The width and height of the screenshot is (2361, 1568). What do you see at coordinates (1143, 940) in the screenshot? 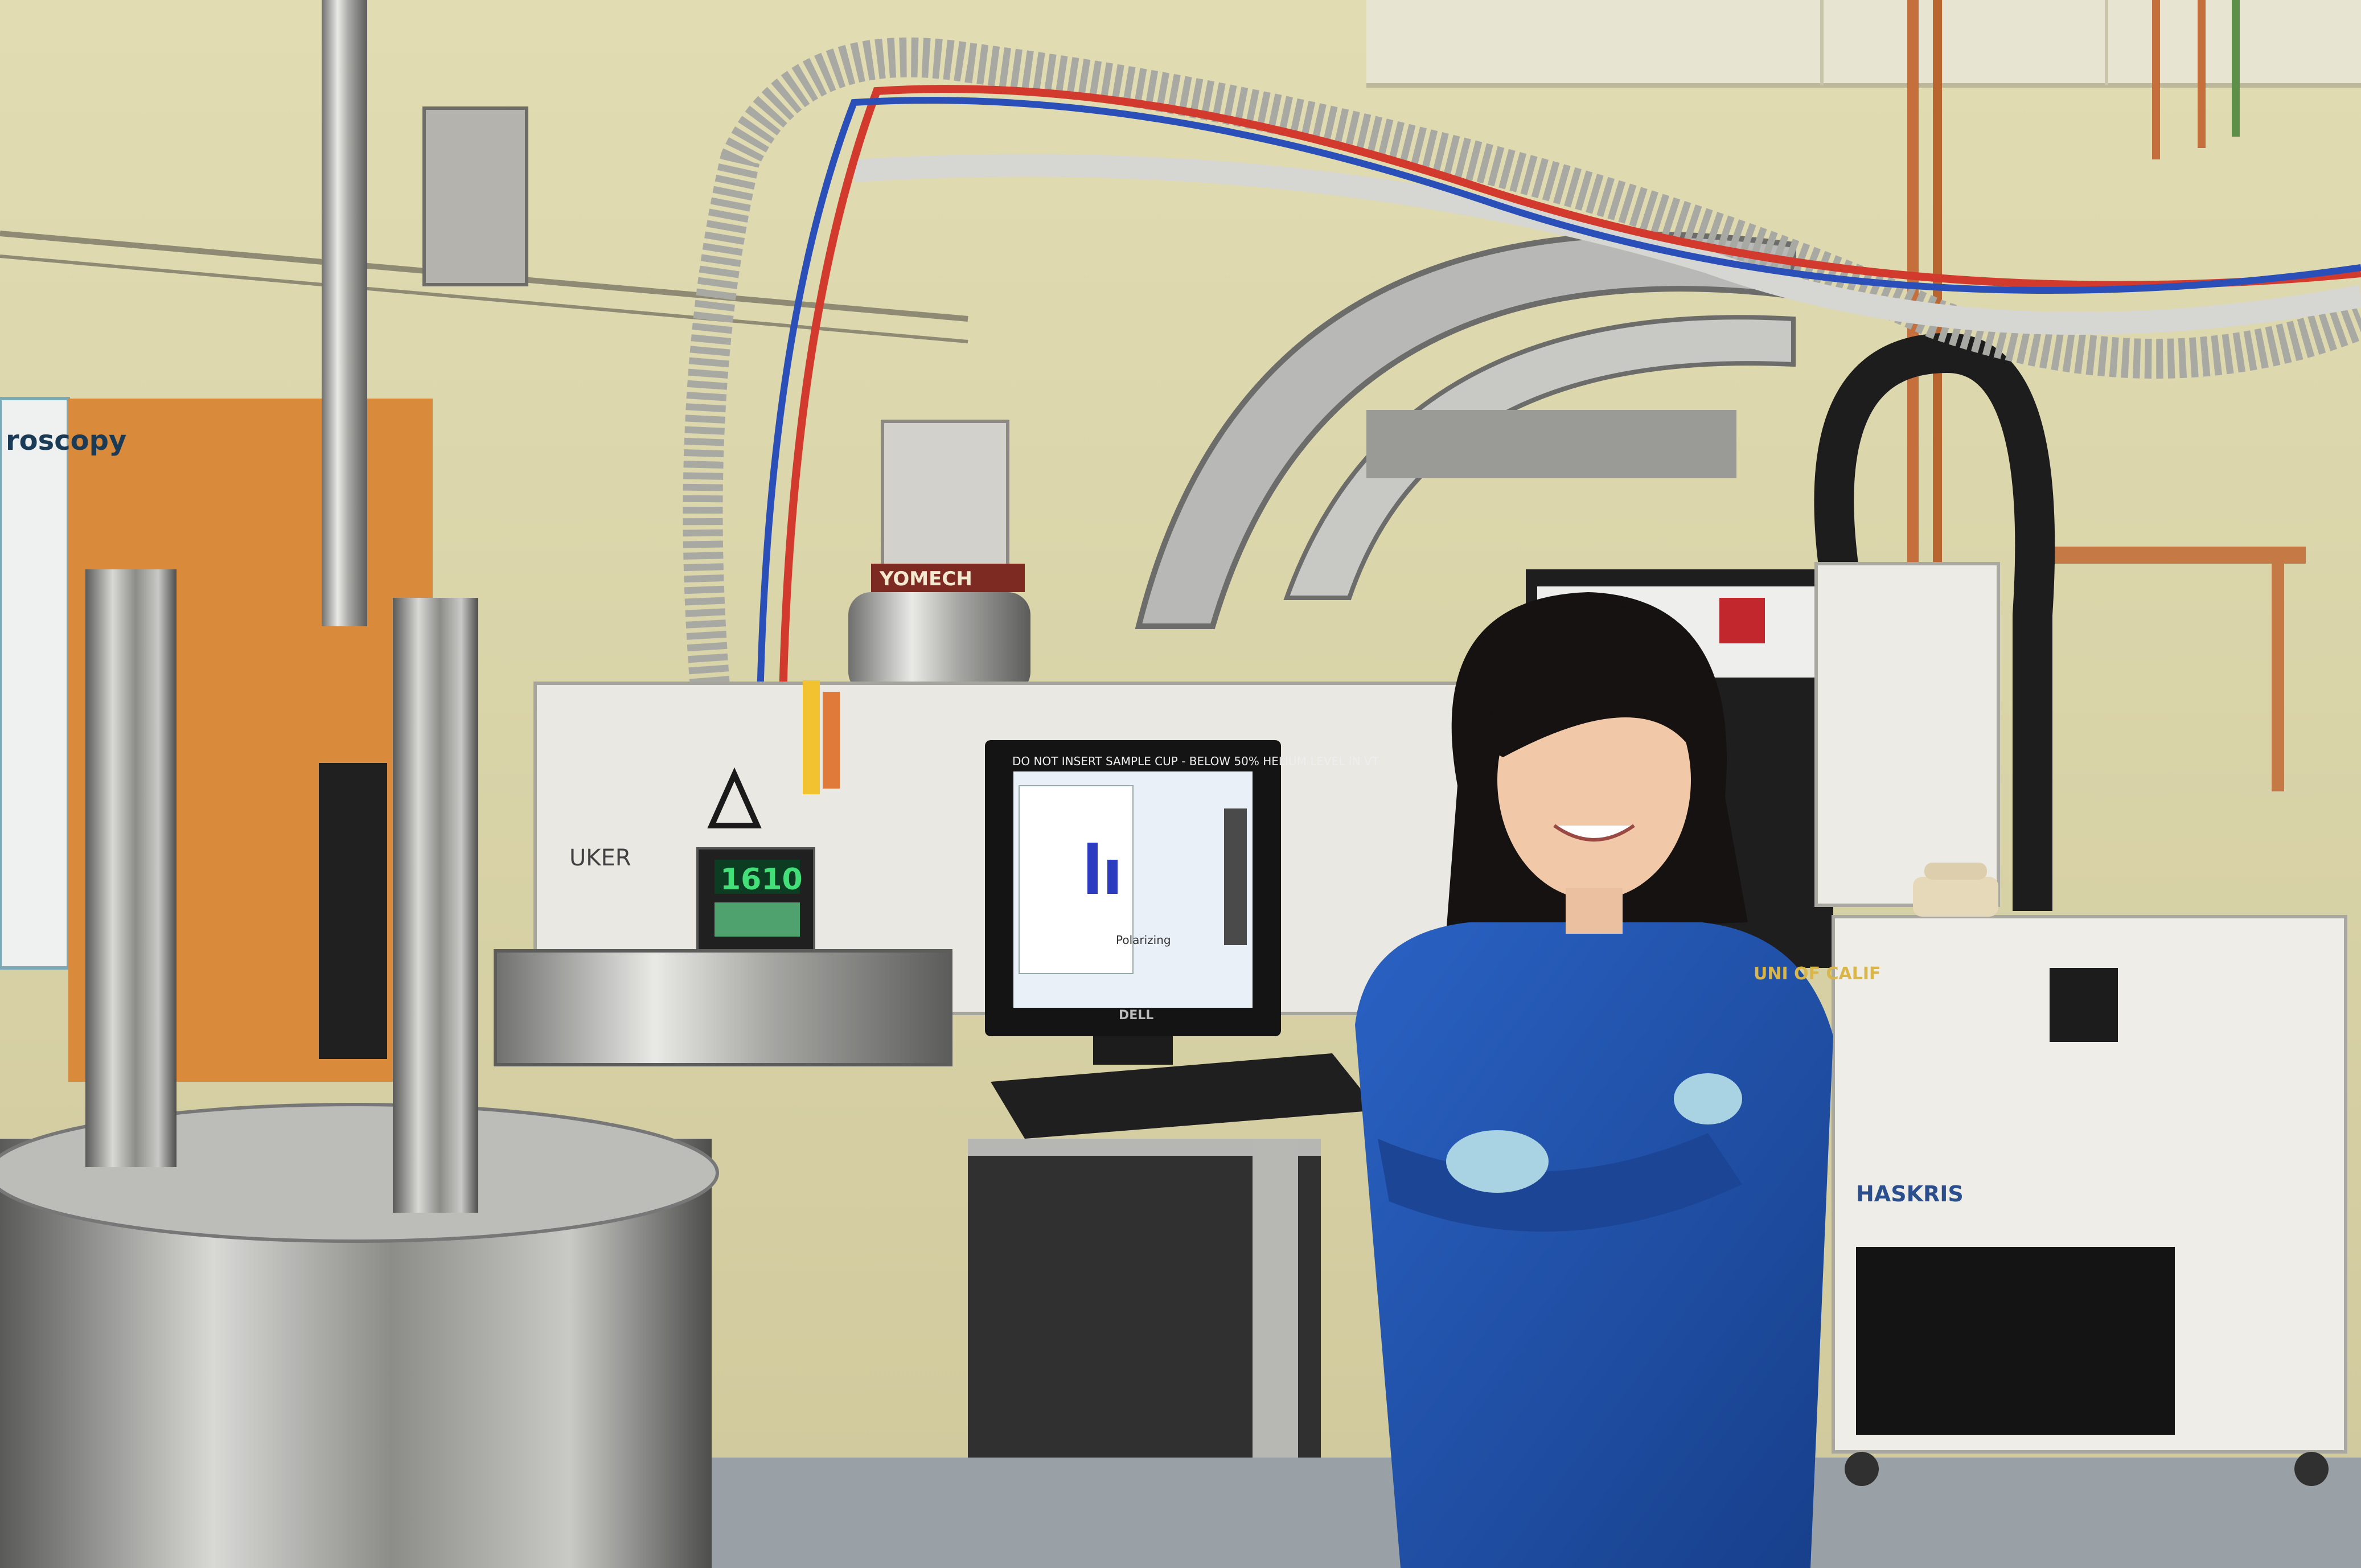
I see `monitor-status: Polarizing` at bounding box center [1143, 940].